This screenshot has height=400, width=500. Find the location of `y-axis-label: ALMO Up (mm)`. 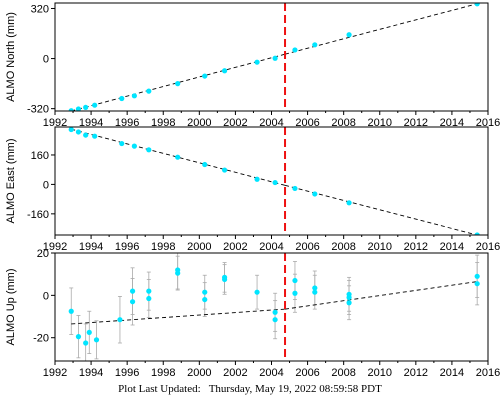

y-axis-label: ALMO Up (mm) is located at coordinates (11, 307).